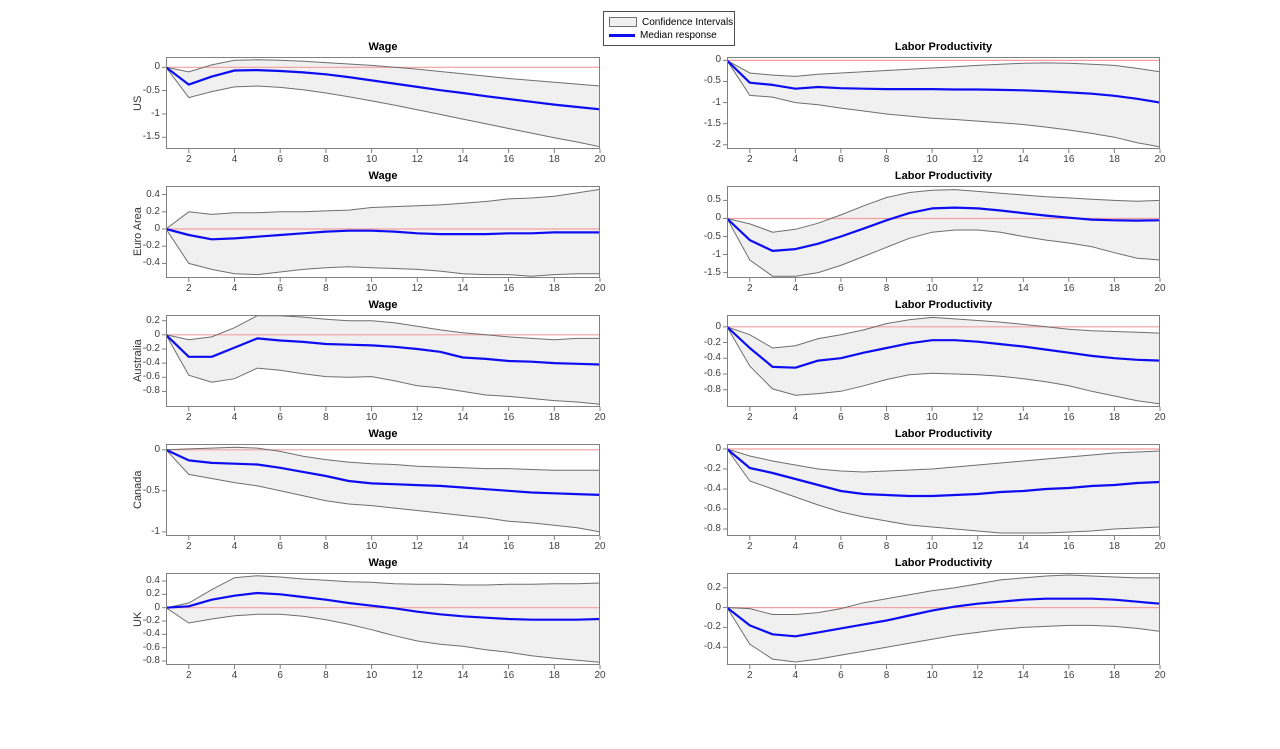 This screenshot has width=1280, height=749. I want to click on confidence-band-swatch-icon, so click(623, 22).